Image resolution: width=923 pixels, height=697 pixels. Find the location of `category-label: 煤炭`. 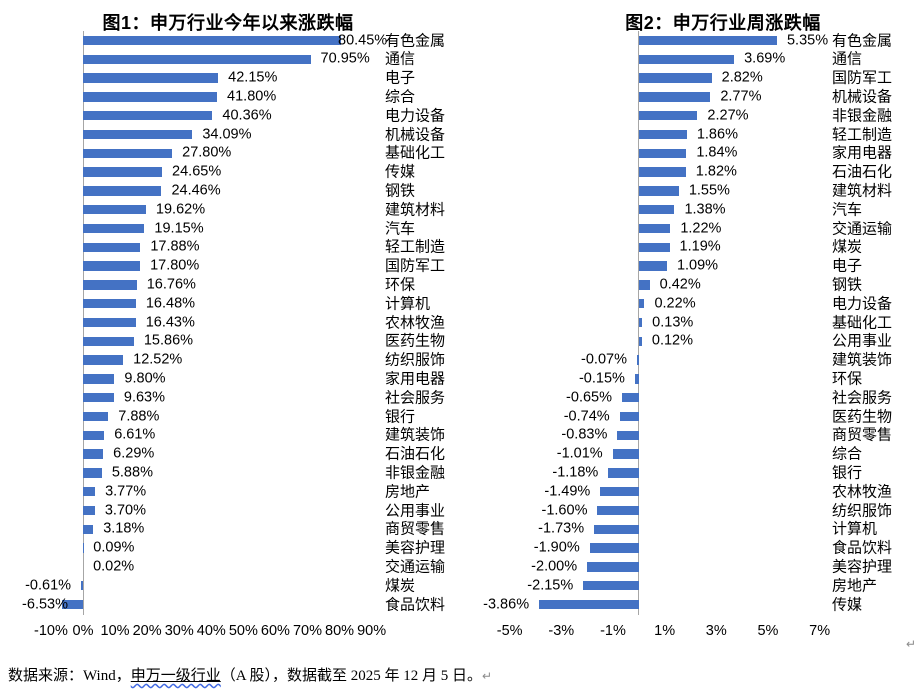

category-label: 煤炭 is located at coordinates (400, 586).